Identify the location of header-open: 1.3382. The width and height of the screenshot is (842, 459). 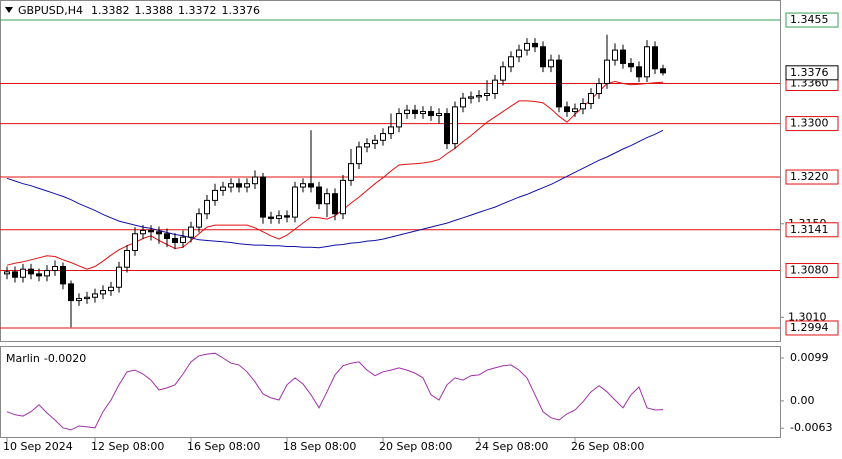
(110, 10).